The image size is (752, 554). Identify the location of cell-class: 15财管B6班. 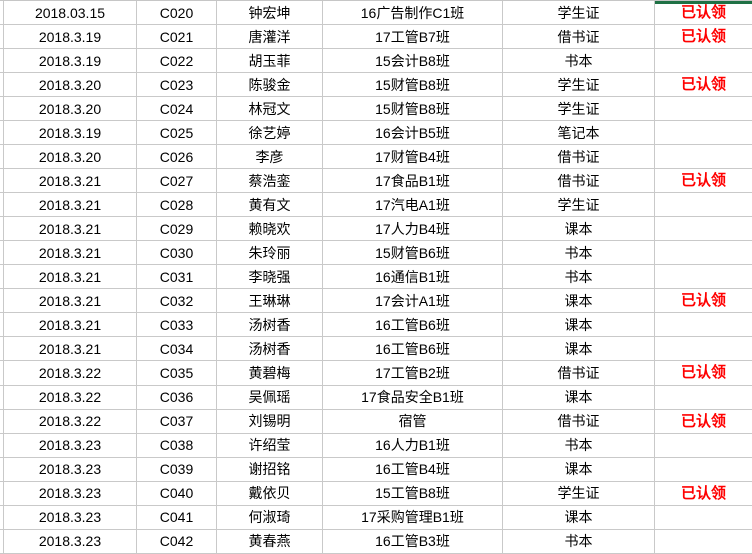
(413, 253).